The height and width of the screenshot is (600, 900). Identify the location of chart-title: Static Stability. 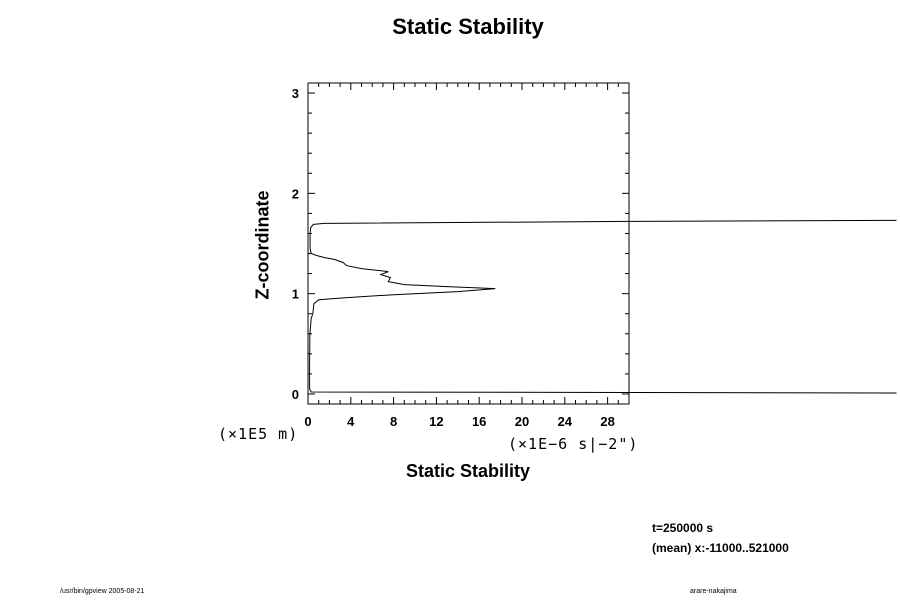
(468, 26).